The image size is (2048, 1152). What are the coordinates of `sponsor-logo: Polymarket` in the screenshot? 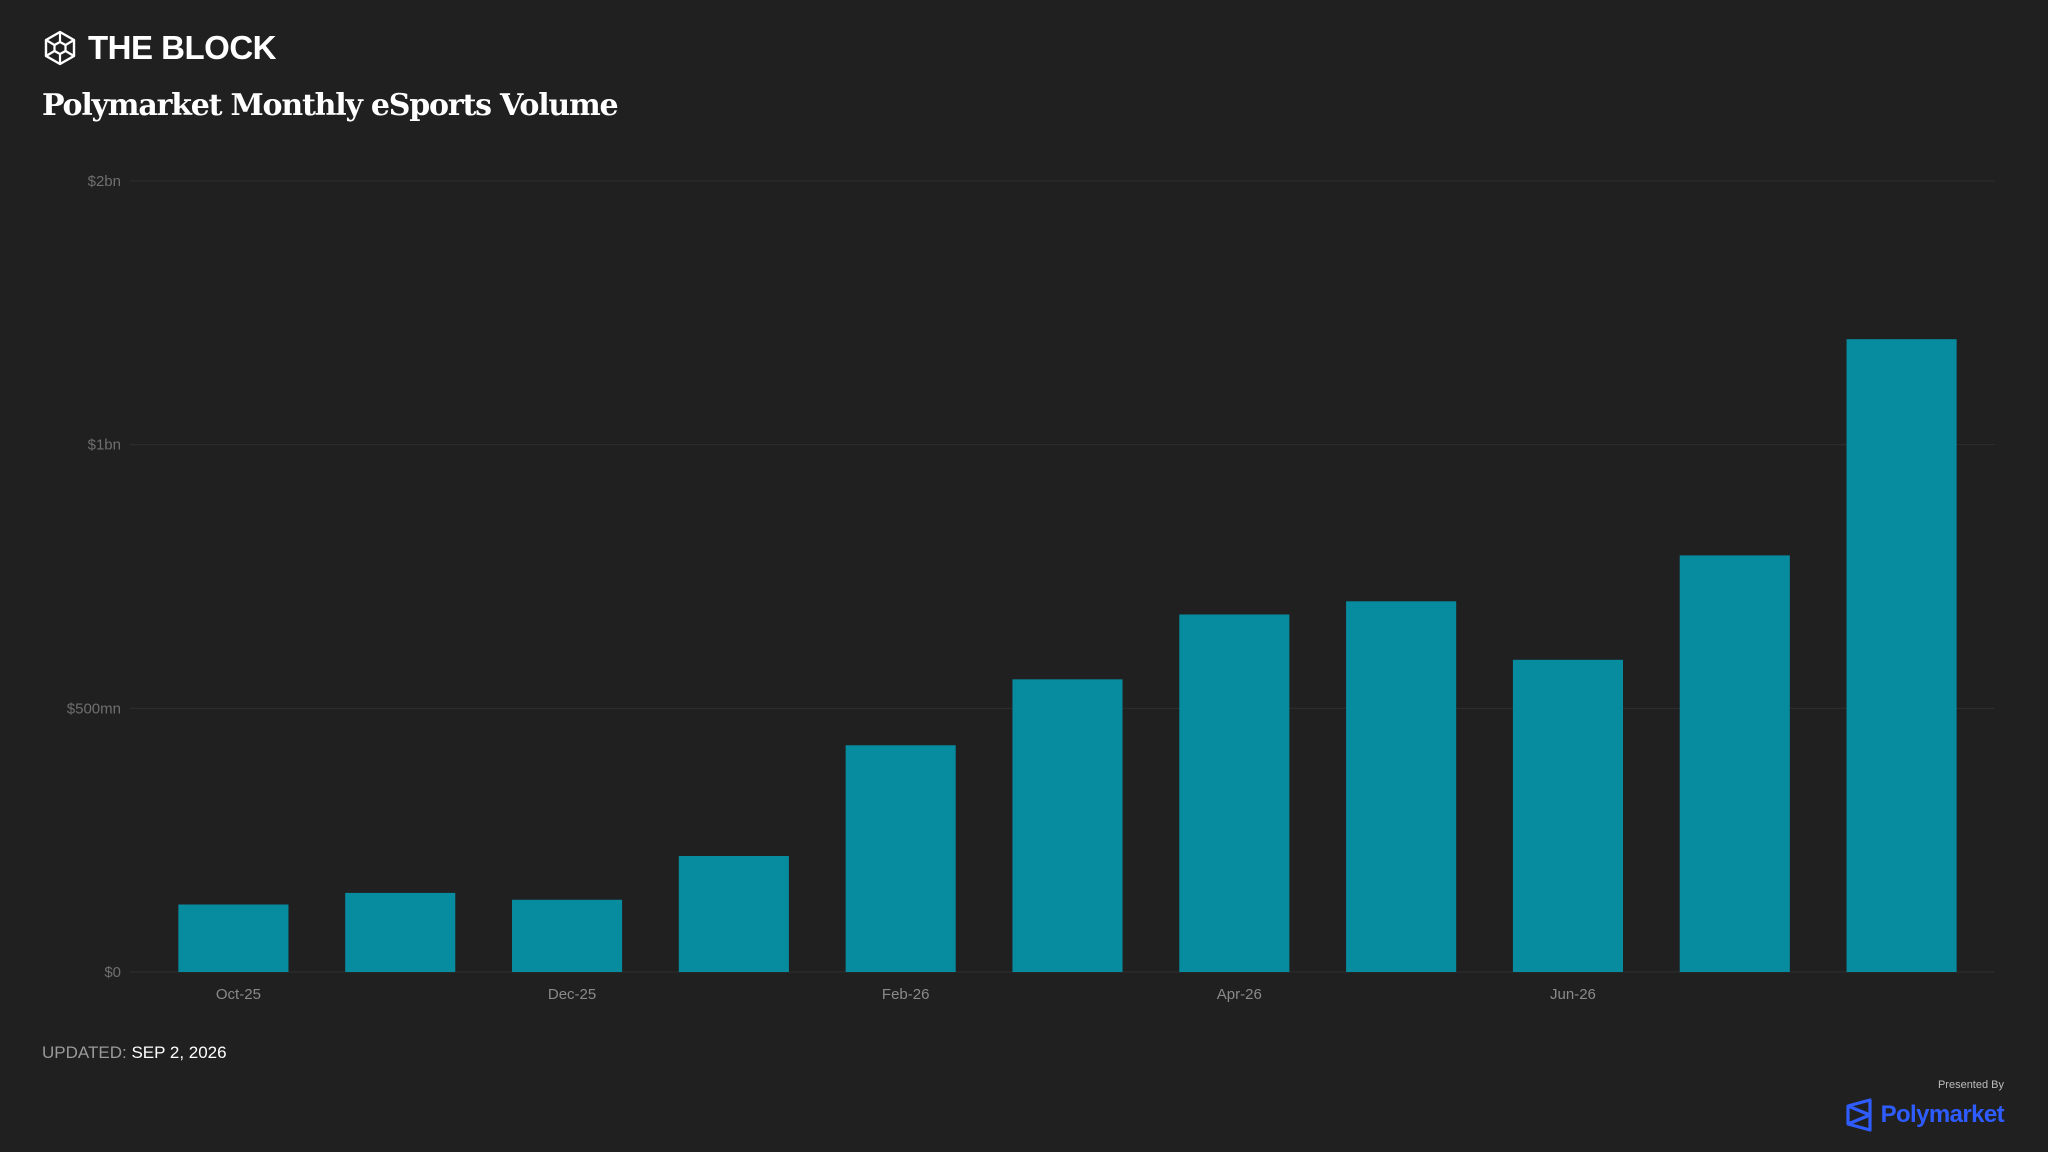 It's located at (1925, 1115).